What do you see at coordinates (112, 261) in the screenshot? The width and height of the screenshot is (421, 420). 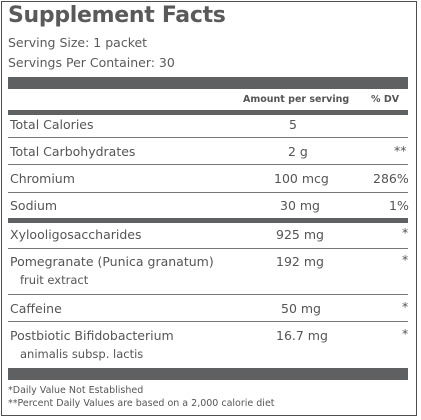 I see `row-name: Pomegranate (Punica granatum)` at bounding box center [112, 261].